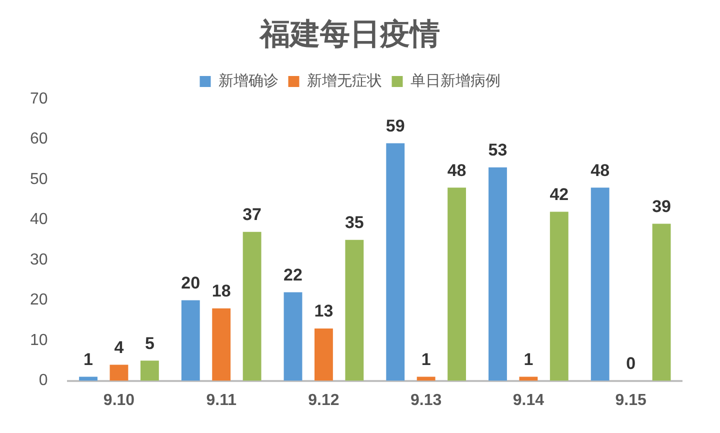 Image resolution: width=720 pixels, height=433 pixels. I want to click on x-tick-label: 9.11, so click(221, 400).